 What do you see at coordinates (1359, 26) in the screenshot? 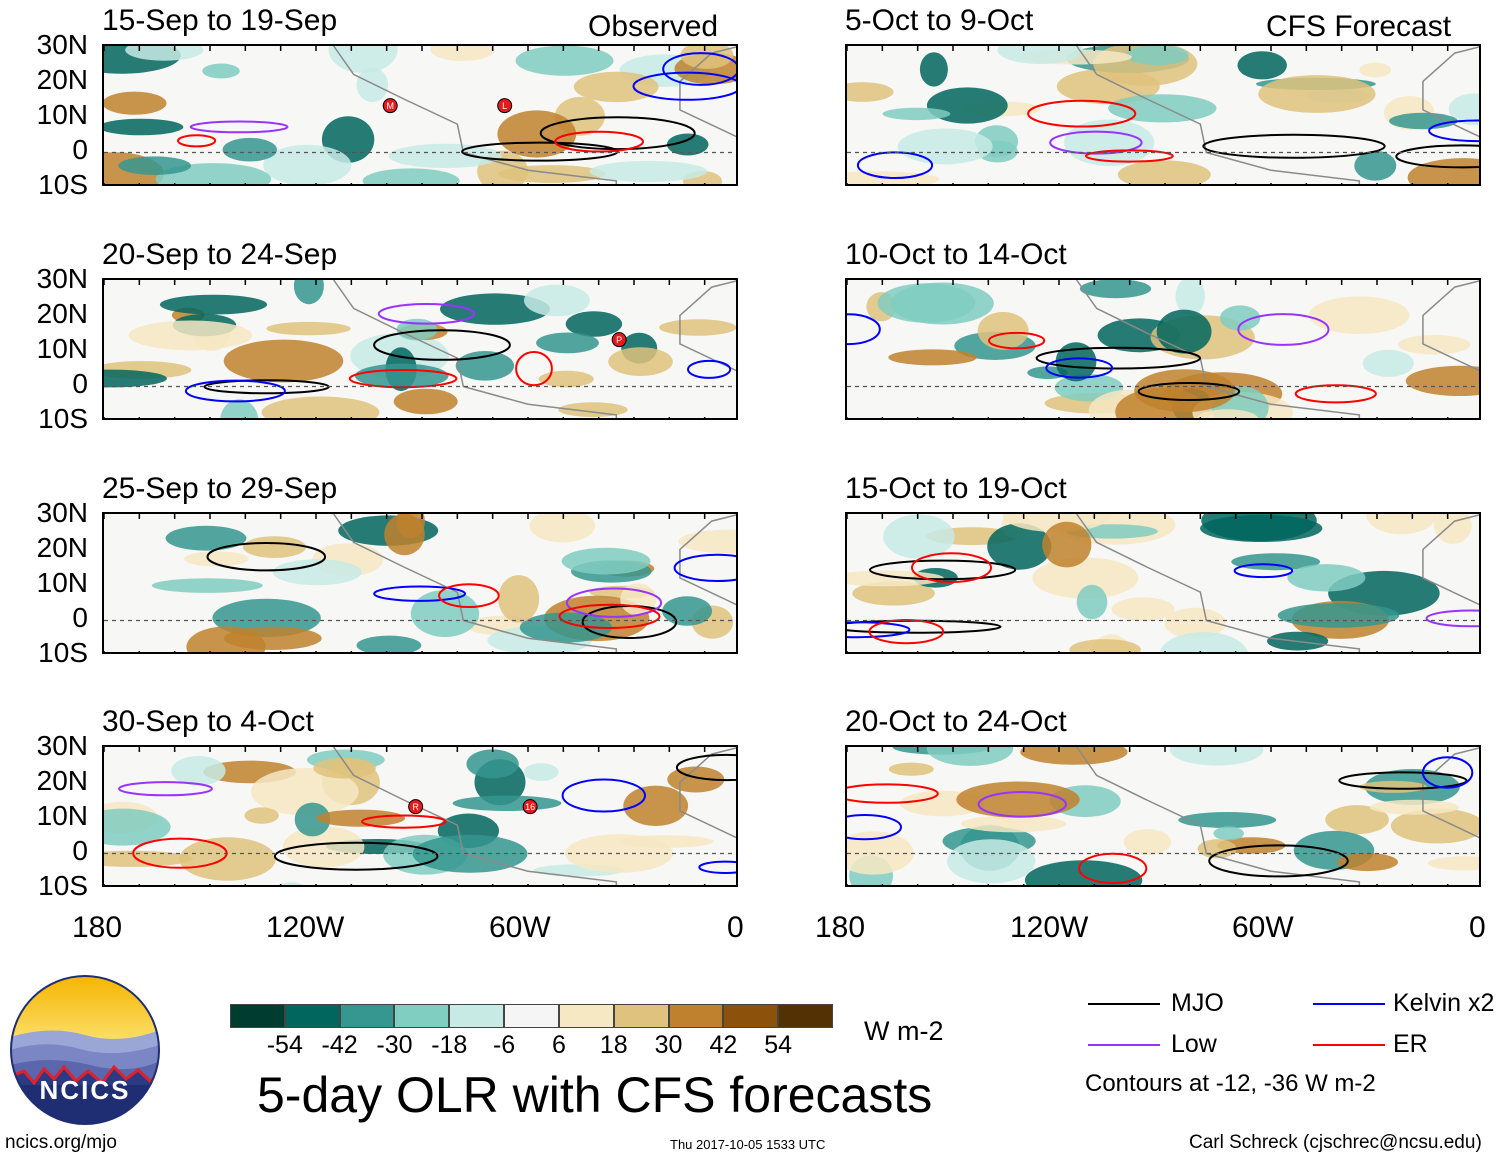
I see `cfs-forecast-label: CFS Forecast` at bounding box center [1359, 26].